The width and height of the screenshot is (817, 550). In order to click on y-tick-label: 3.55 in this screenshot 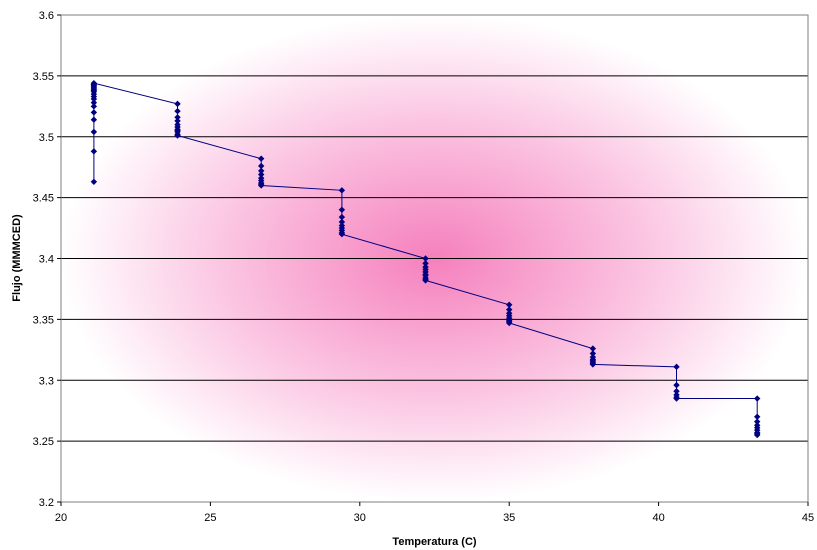, I will do `click(43, 77)`.